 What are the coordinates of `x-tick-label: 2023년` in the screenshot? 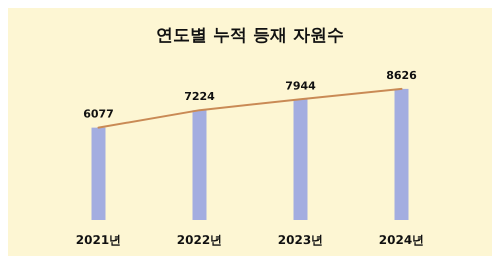 It's located at (301, 240).